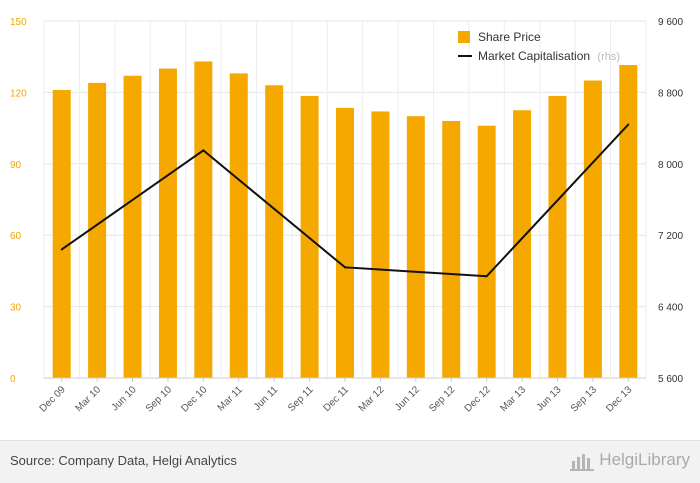  Describe the element at coordinates (266, 398) in the screenshot. I see `x-tick-label: Jun 11` at that location.